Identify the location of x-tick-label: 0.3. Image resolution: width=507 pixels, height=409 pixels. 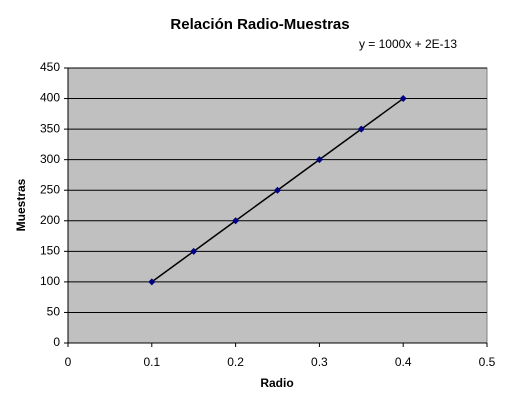
(319, 362).